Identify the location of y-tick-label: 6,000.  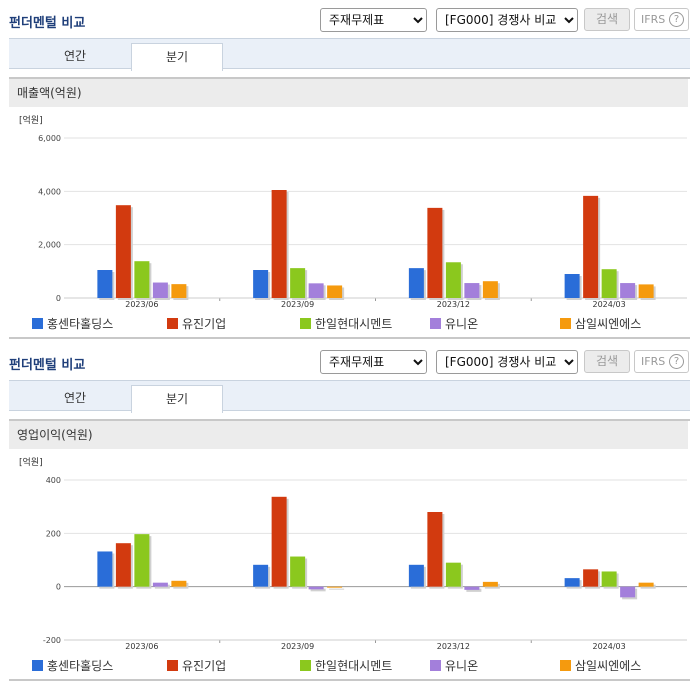
(49, 138).